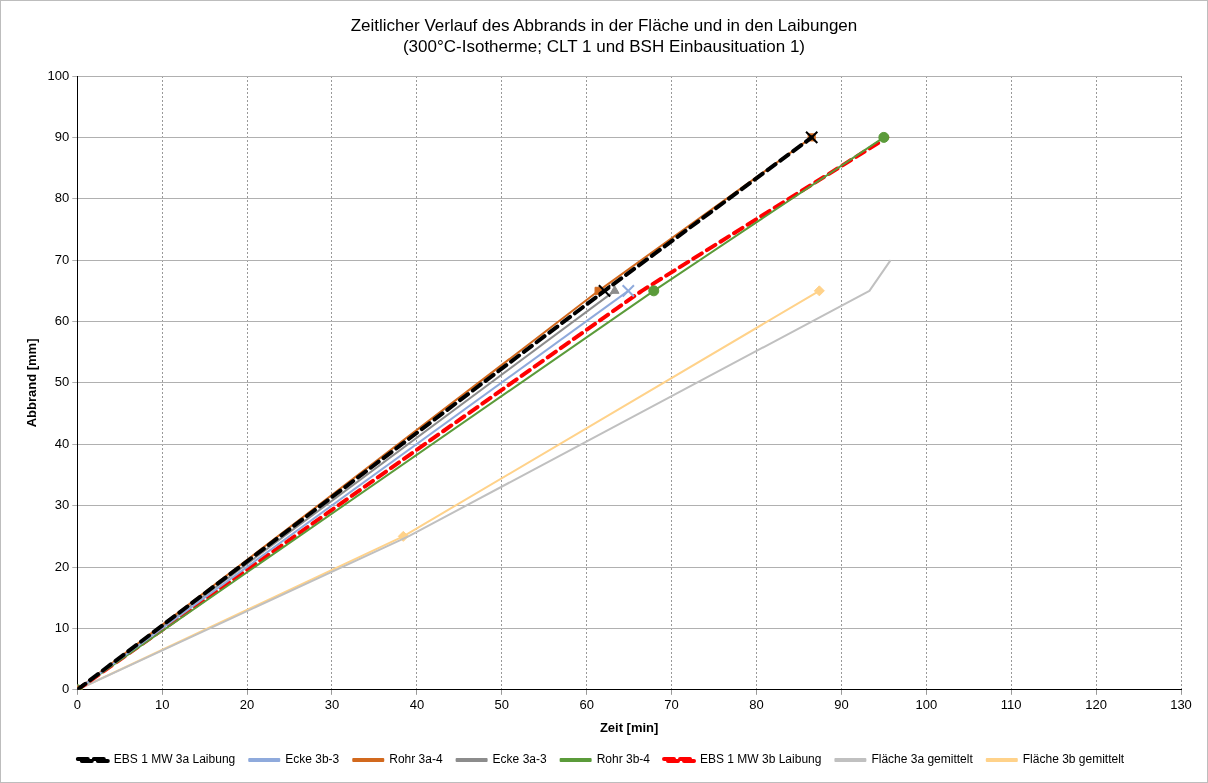 The width and height of the screenshot is (1208, 783). What do you see at coordinates (926, 705) in the screenshot?
I see `x-tick-label: 100` at bounding box center [926, 705].